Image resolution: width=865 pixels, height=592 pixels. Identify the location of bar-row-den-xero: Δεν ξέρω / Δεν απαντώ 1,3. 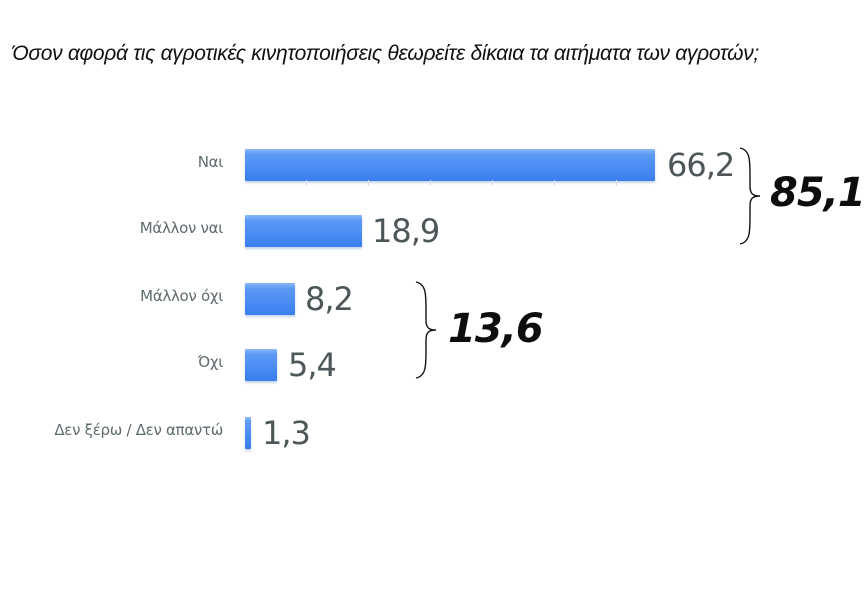
(432, 433).